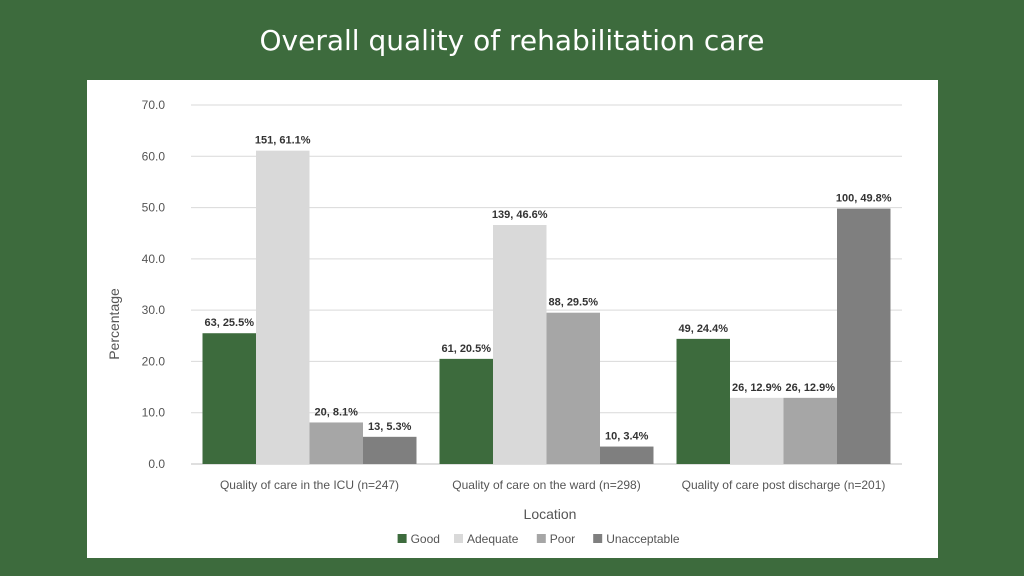 This screenshot has height=576, width=1024. Describe the element at coordinates (573, 303) in the screenshot. I see `data-label: 88, 29.5%` at that location.